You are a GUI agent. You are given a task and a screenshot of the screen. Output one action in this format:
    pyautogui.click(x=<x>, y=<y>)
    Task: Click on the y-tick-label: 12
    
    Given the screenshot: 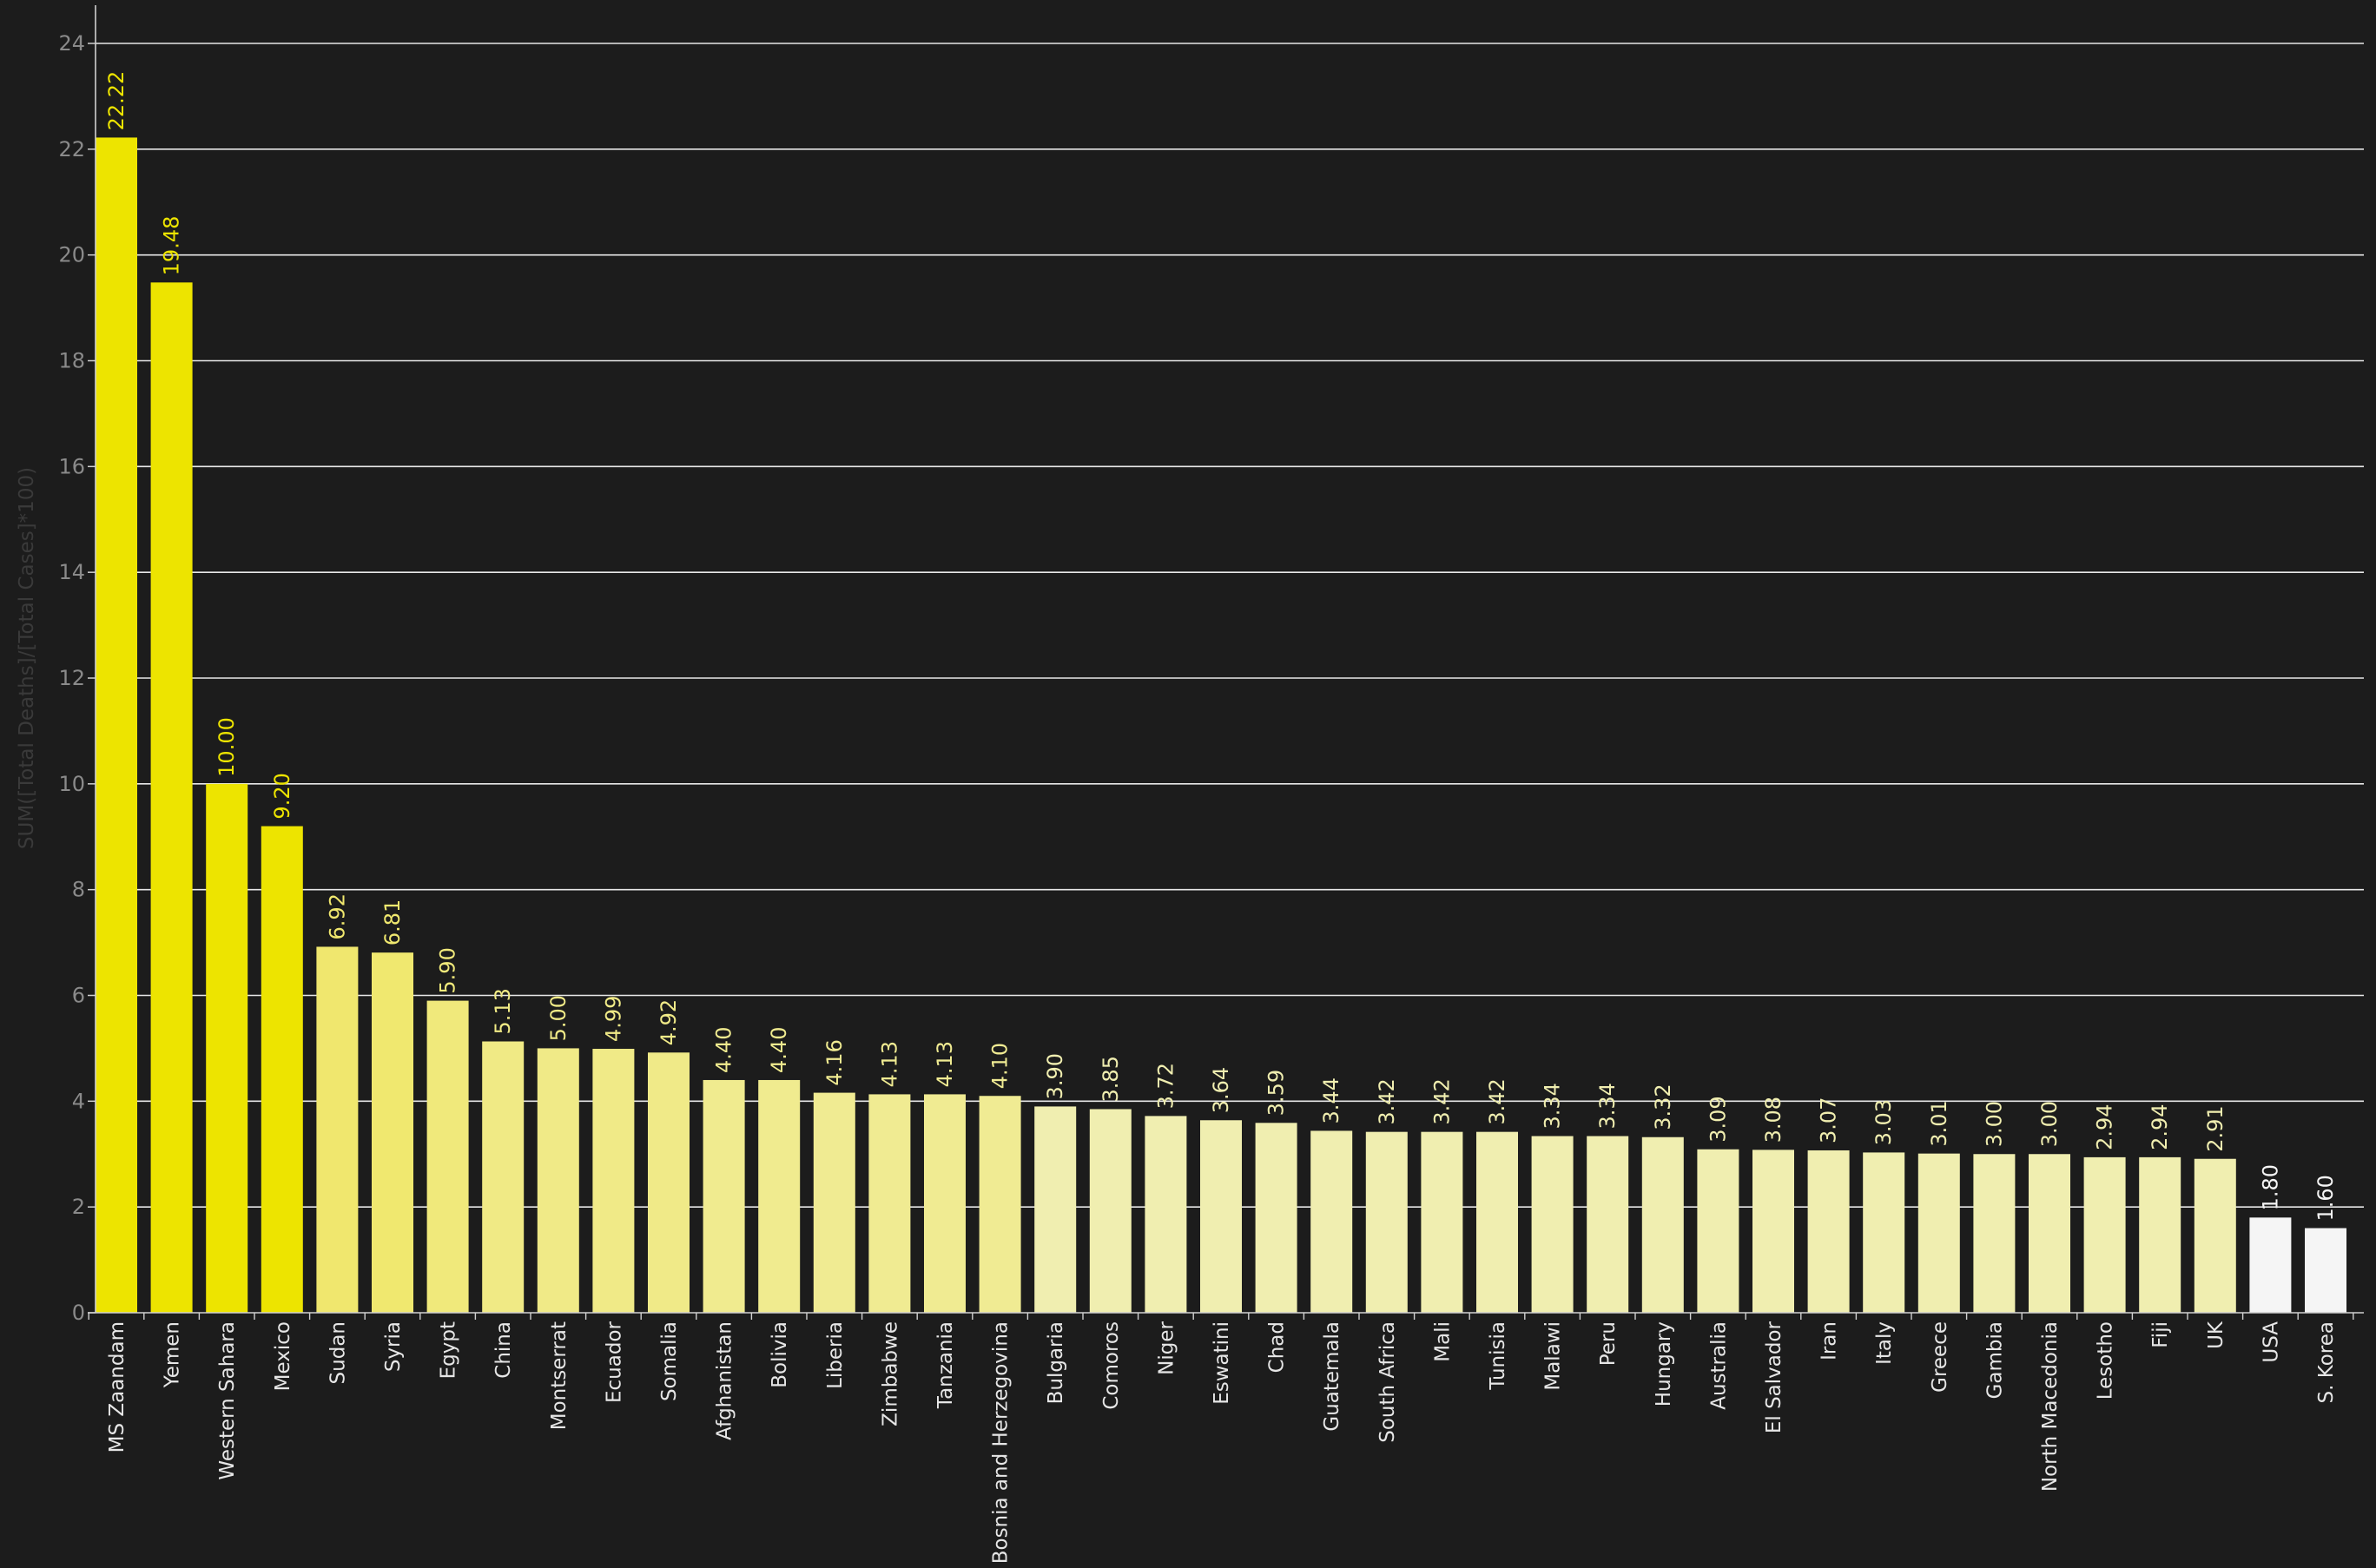 What is the action you would take?
    pyautogui.click(x=72, y=678)
    